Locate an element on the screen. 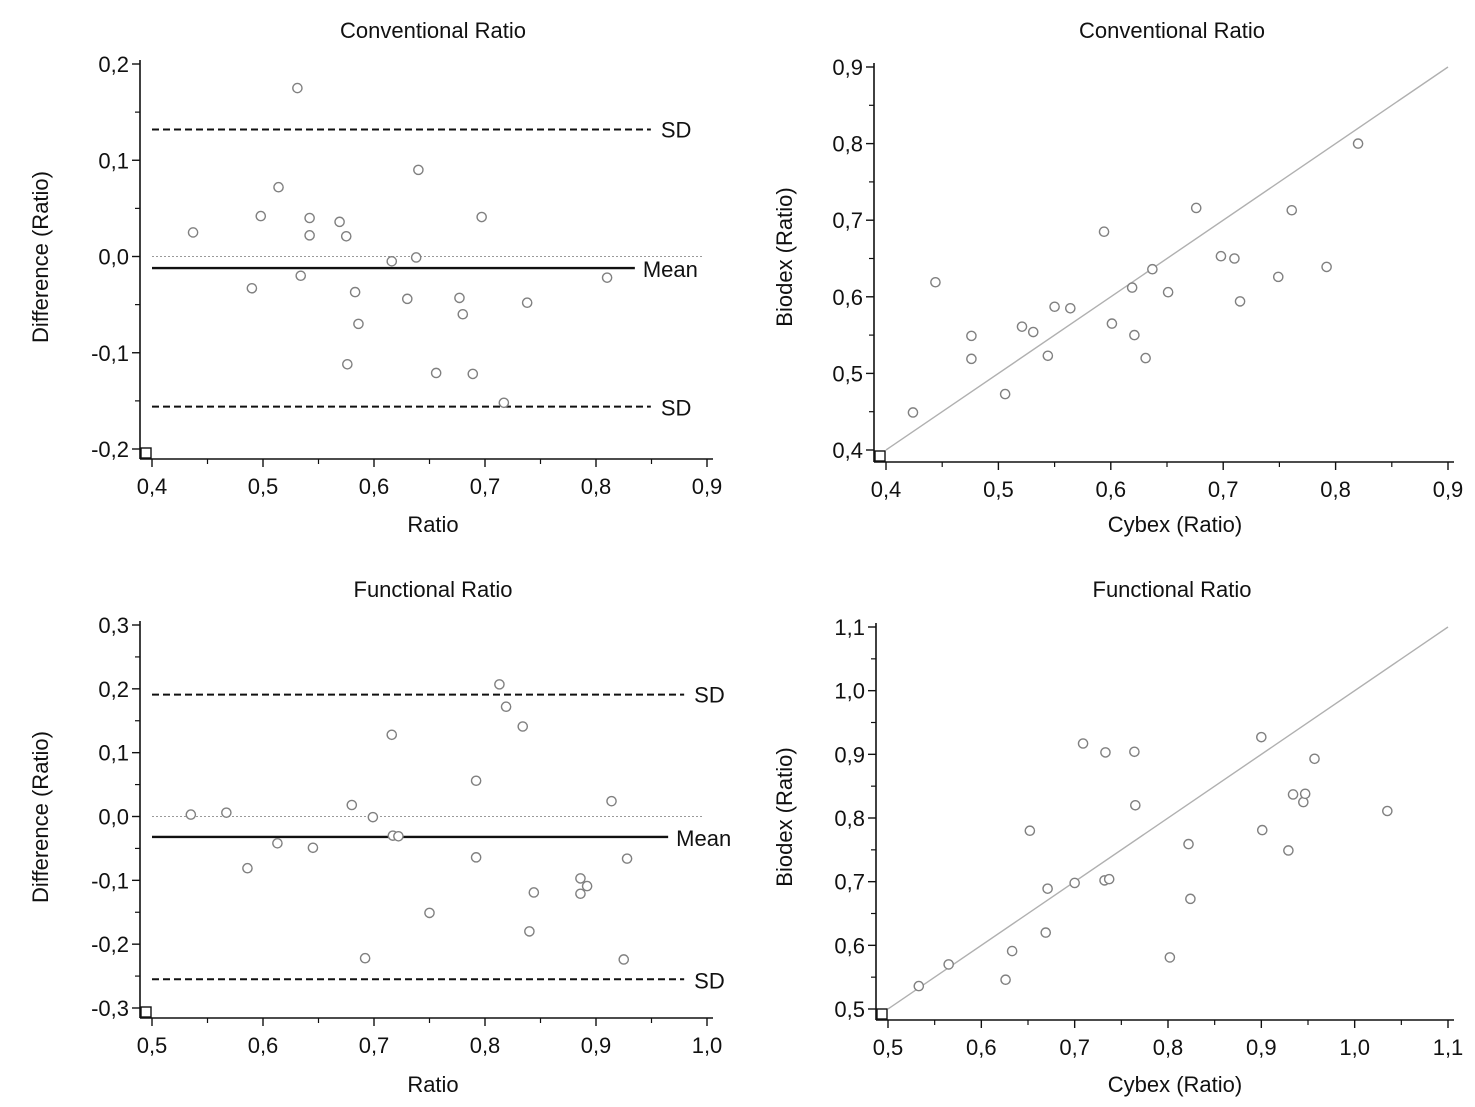 This screenshot has width=1475, height=1107. y-tick-label: -0,1 is located at coordinates (110, 353).